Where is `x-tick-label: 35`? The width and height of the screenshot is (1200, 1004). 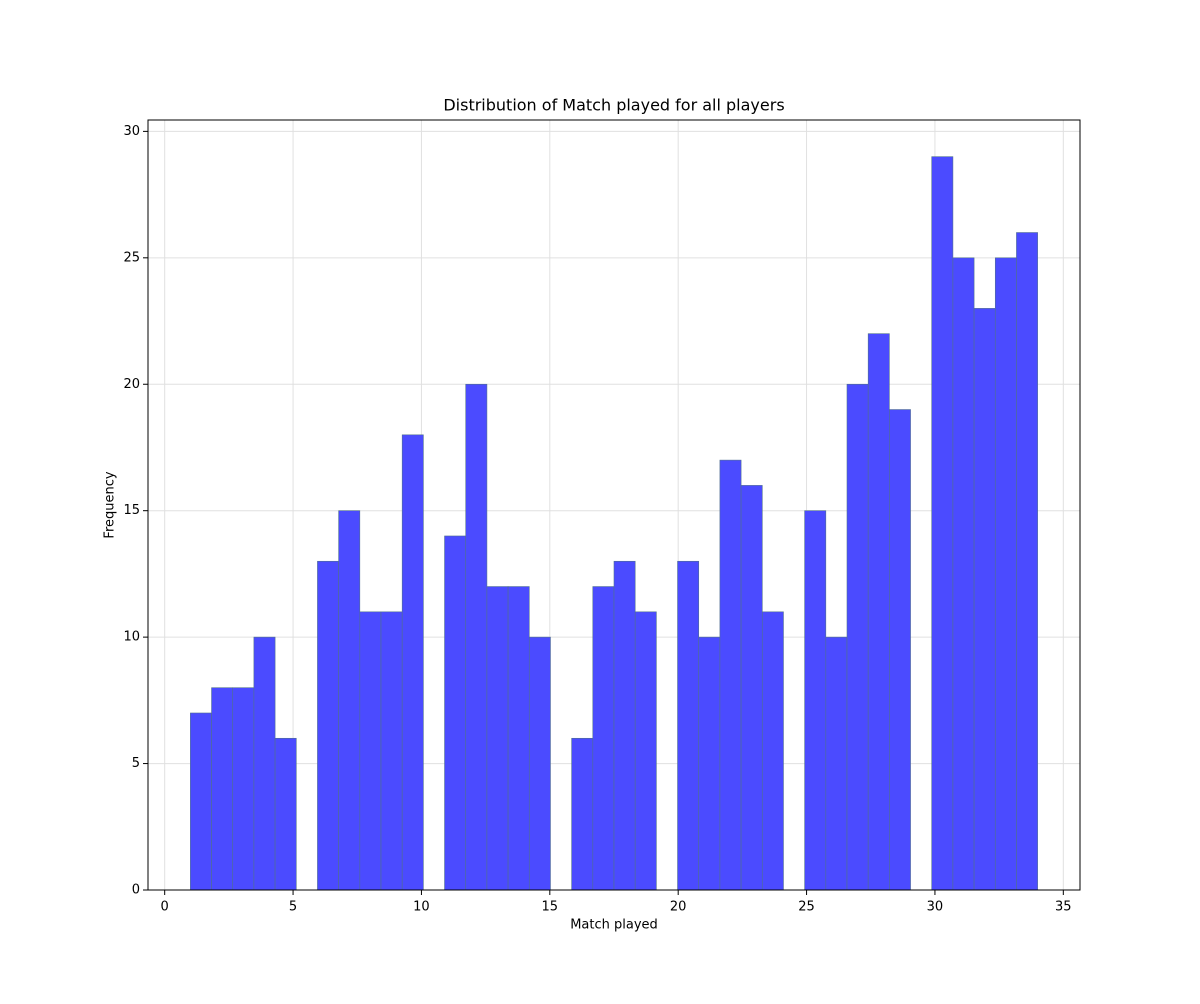 x-tick-label: 35 is located at coordinates (1063, 907).